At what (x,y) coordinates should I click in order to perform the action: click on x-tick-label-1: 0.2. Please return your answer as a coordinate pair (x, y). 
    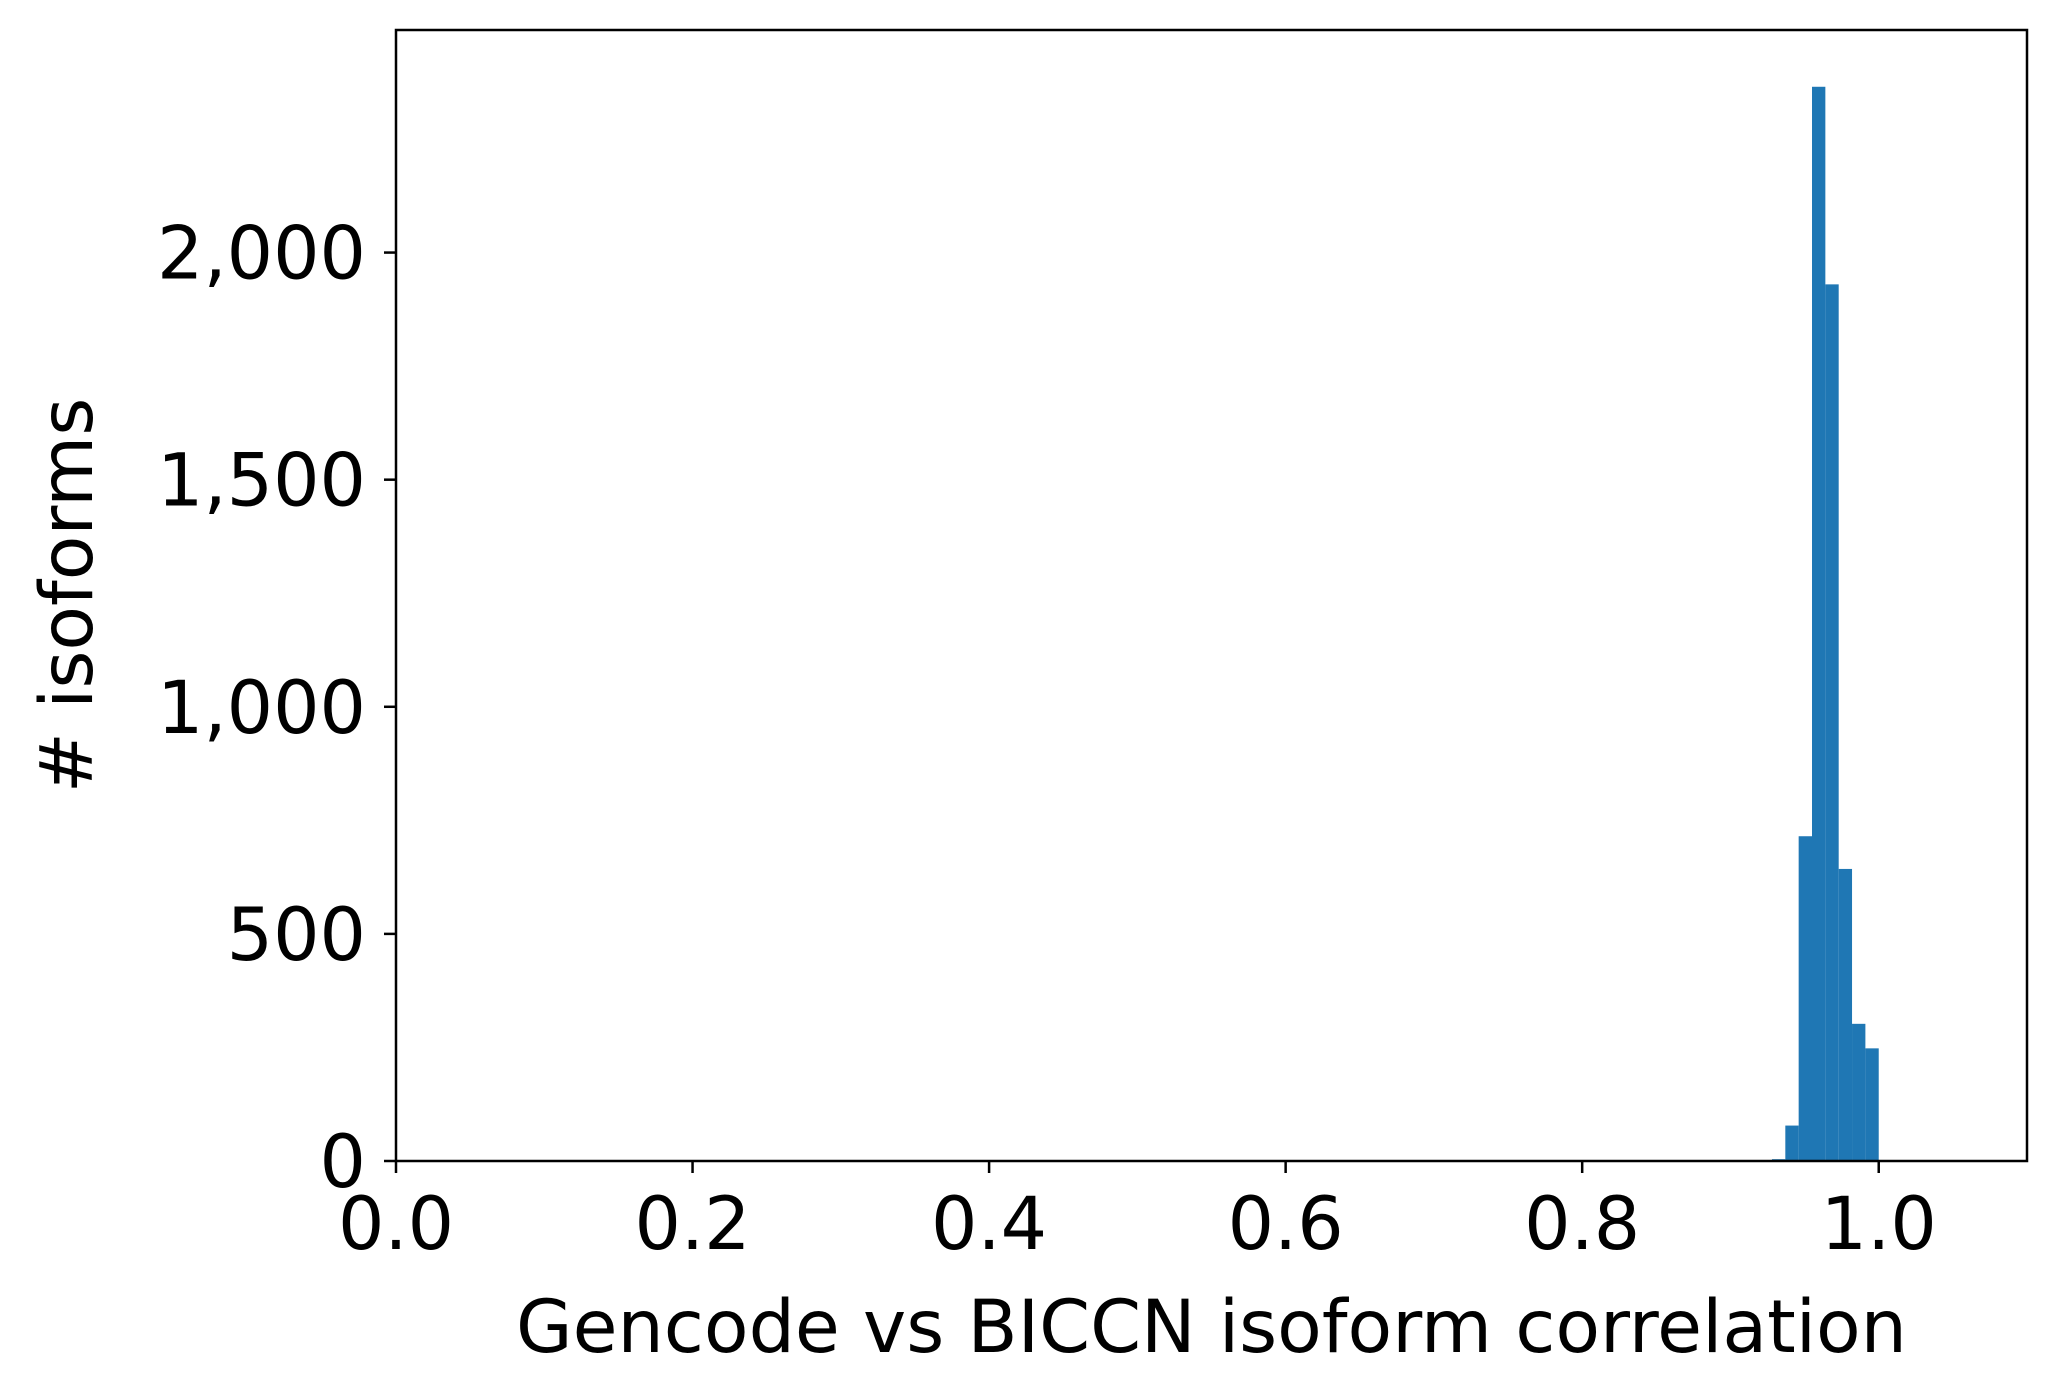
    Looking at the image, I should click on (692, 1224).